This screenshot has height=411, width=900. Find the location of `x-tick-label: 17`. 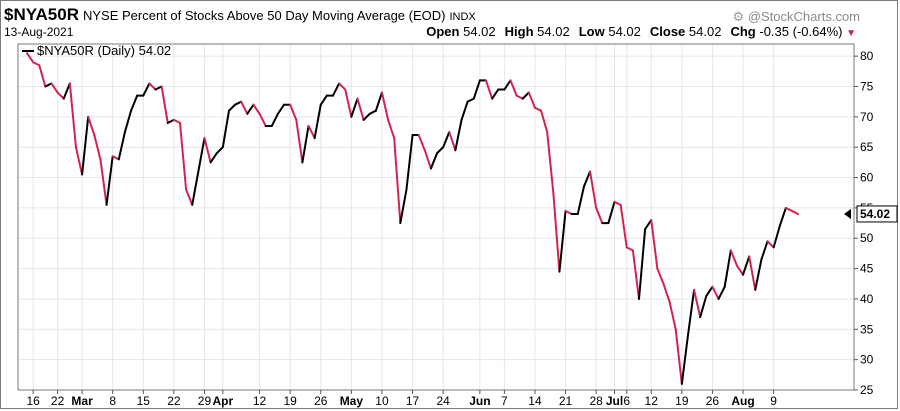

x-tick-label: 17 is located at coordinates (413, 401).